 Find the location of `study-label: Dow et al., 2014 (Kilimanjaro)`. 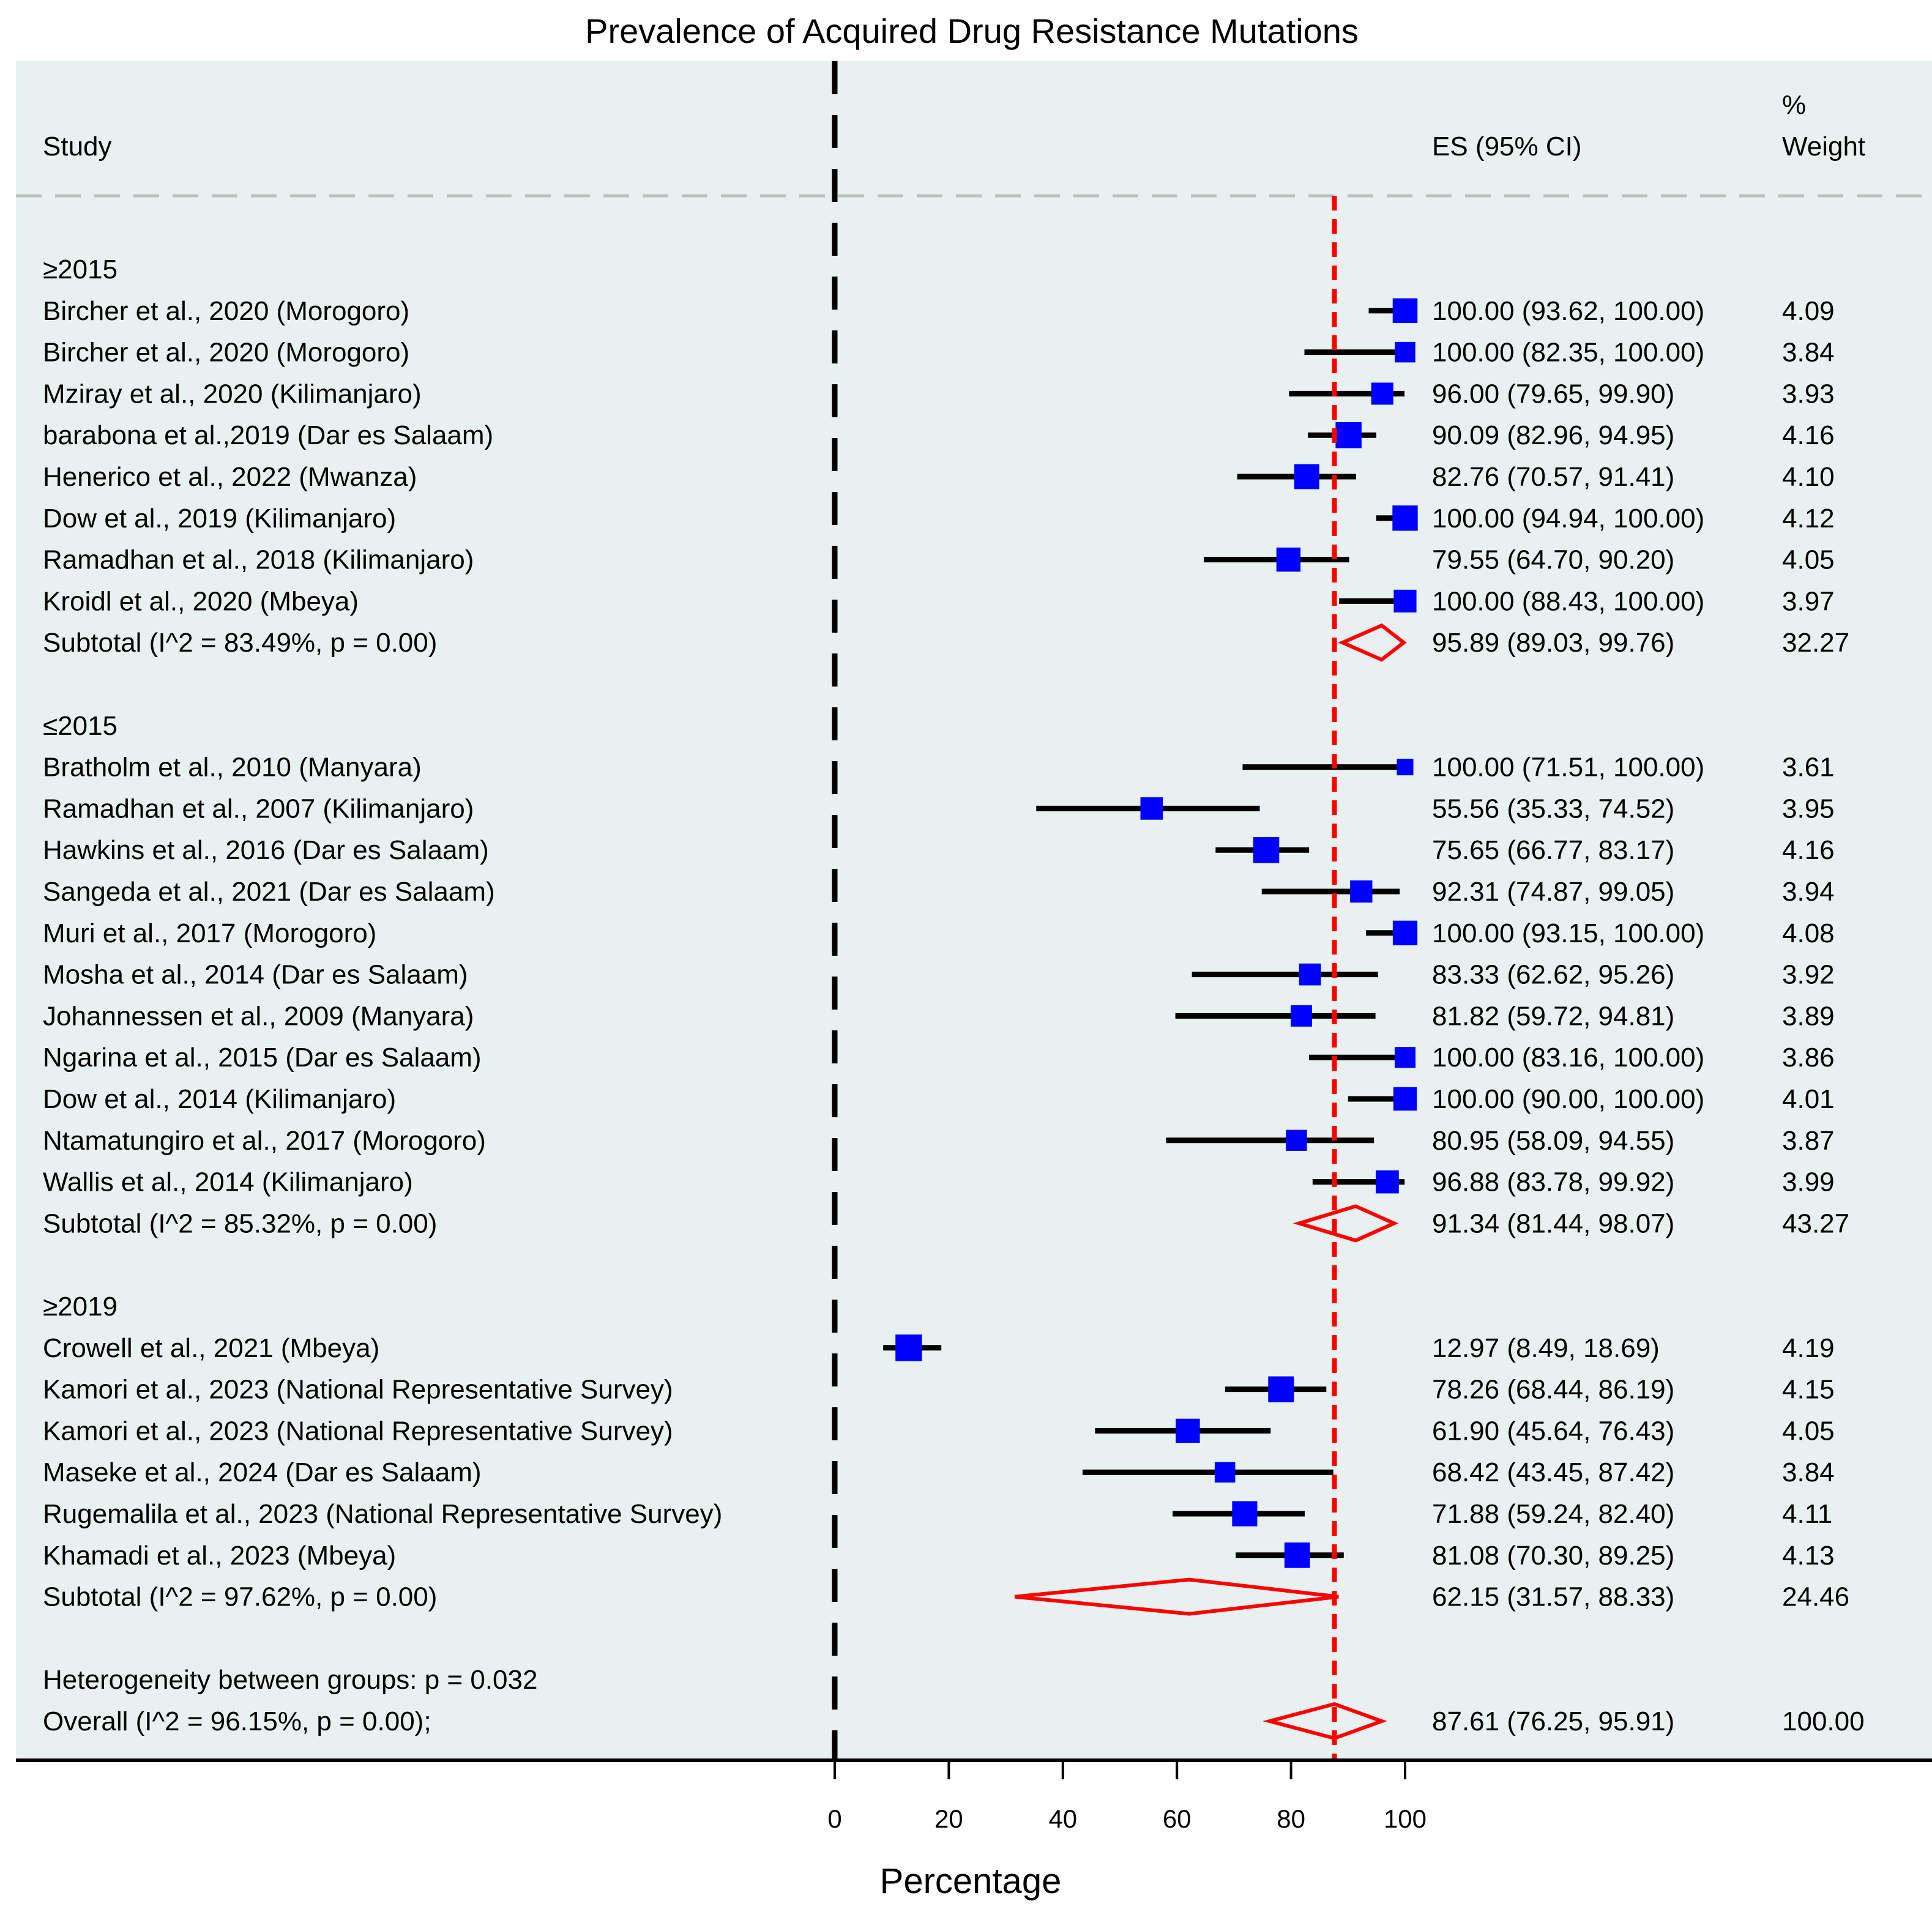

study-label: Dow et al., 2014 (Kilimanjaro) is located at coordinates (219, 1099).